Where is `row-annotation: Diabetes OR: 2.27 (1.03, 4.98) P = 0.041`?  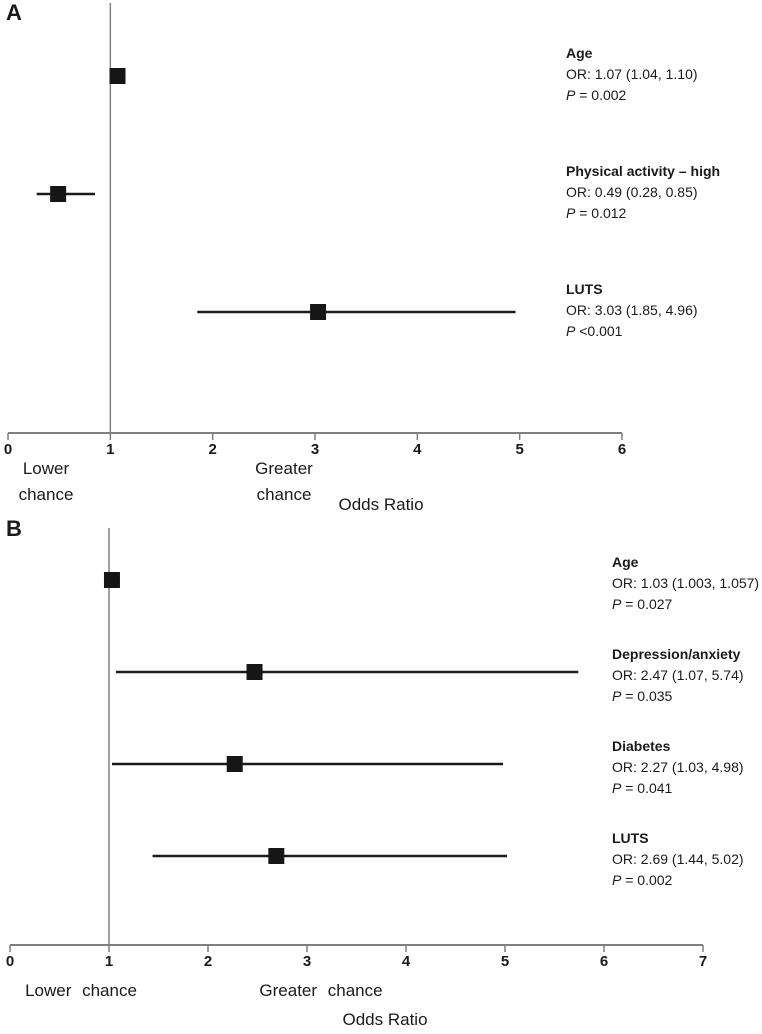 row-annotation: Diabetes OR: 2.27 (1.03, 4.98) P = 0.041 is located at coordinates (678, 767).